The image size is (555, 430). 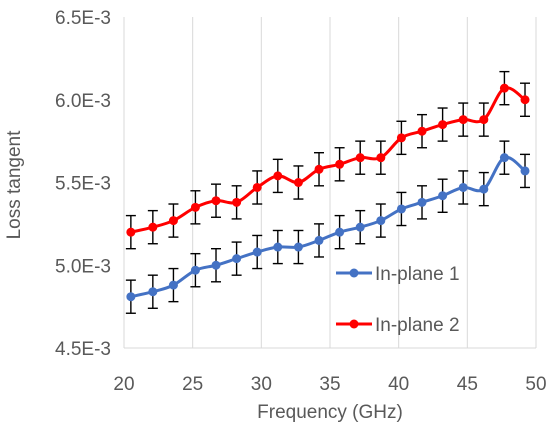 What do you see at coordinates (14, 185) in the screenshot?
I see `y-axis-title: Loss tangent` at bounding box center [14, 185].